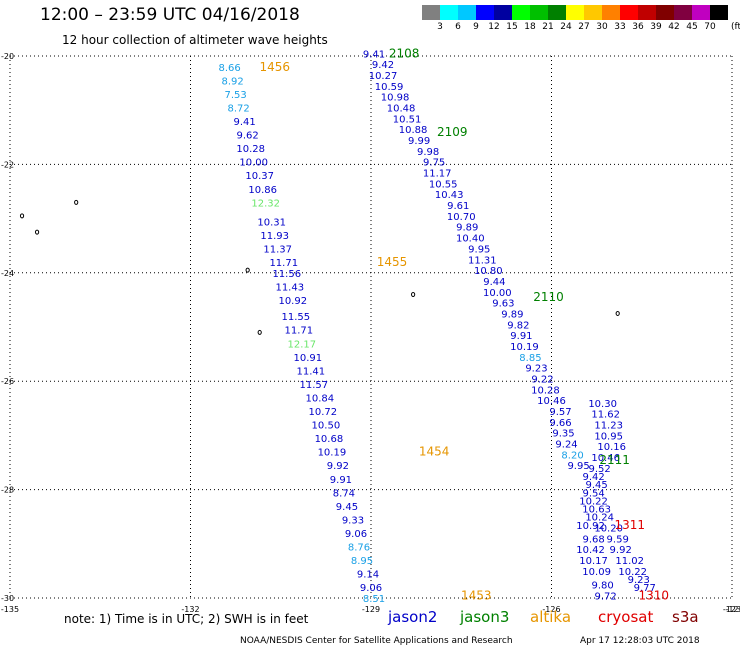  I want to click on wave-height-reading: 7.53, so click(235, 95).